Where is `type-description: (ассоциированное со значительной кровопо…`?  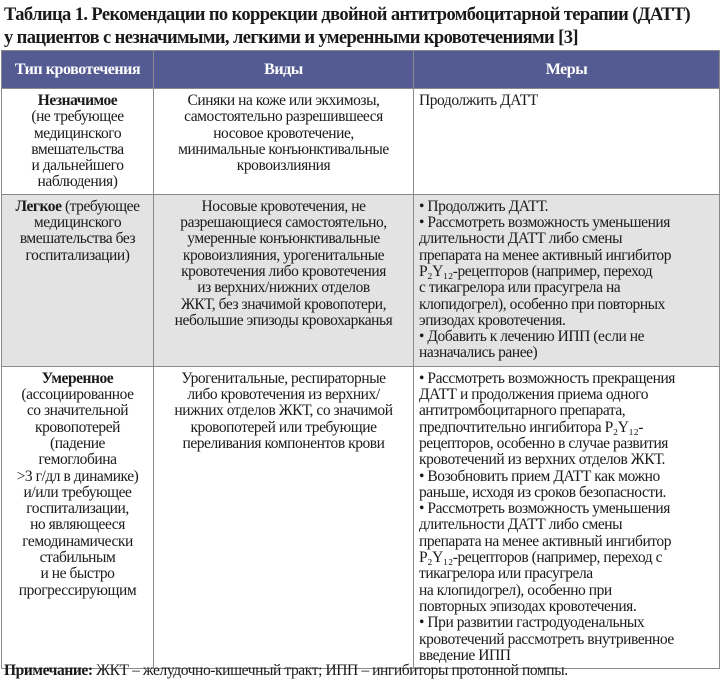
type-description: (ассоциированное со значительной кровопо… is located at coordinates (77, 492).